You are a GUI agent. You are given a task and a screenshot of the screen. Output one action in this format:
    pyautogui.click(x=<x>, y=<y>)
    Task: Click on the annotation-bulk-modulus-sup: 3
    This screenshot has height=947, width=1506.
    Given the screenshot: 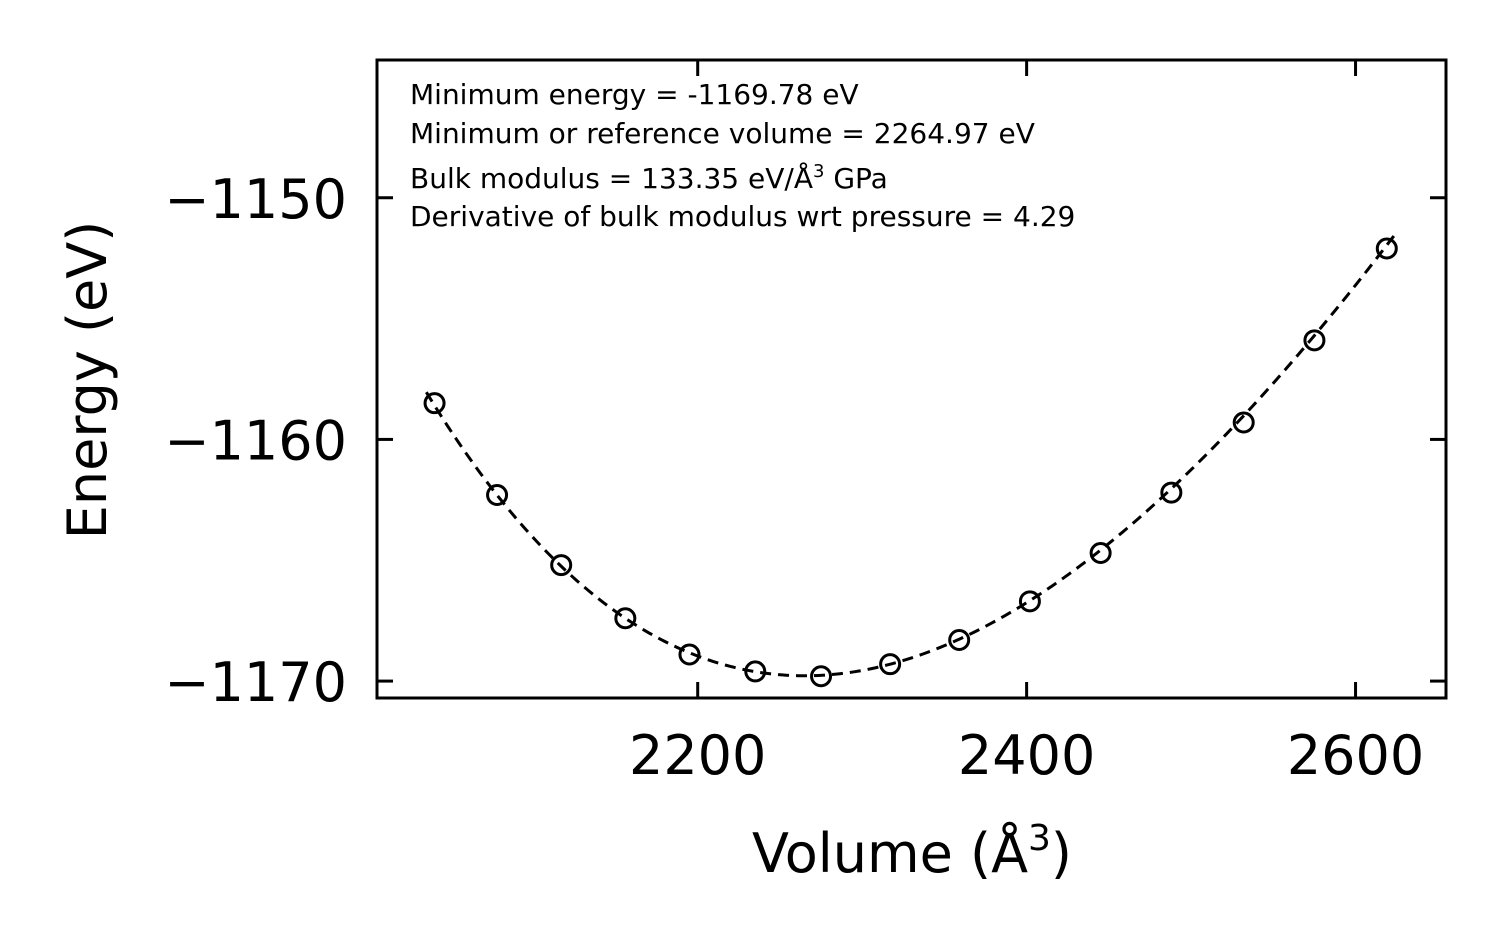 What is the action you would take?
    pyautogui.click(x=818, y=171)
    